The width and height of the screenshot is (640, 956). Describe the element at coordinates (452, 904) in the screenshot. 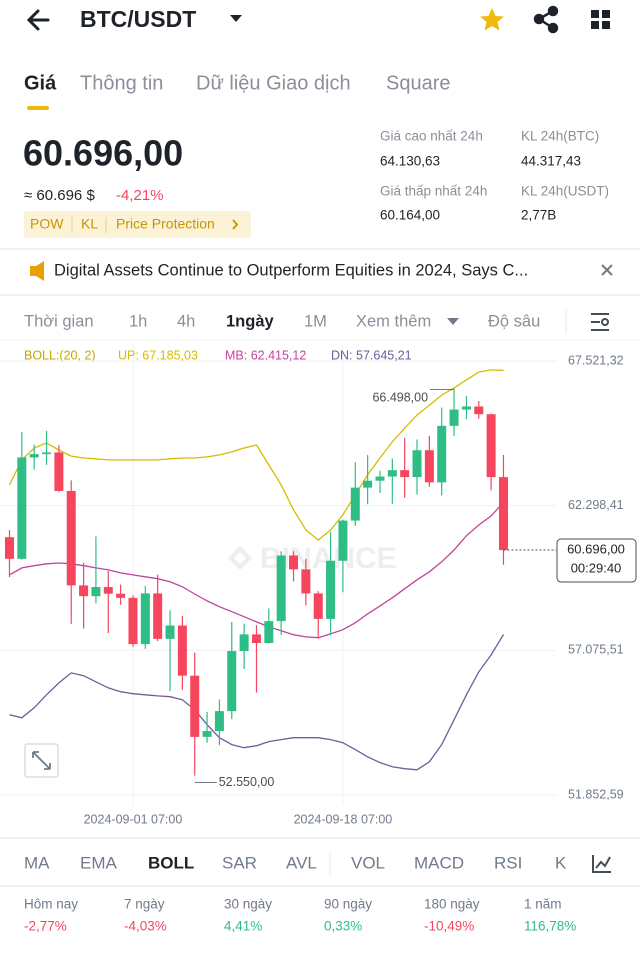

I see `period-label: 180 ngày` at that location.